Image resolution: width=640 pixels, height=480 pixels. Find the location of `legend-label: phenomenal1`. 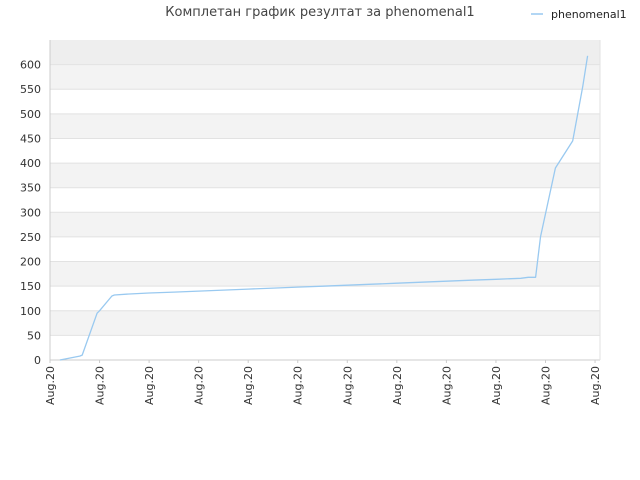

legend-label: phenomenal1 is located at coordinates (589, 14).